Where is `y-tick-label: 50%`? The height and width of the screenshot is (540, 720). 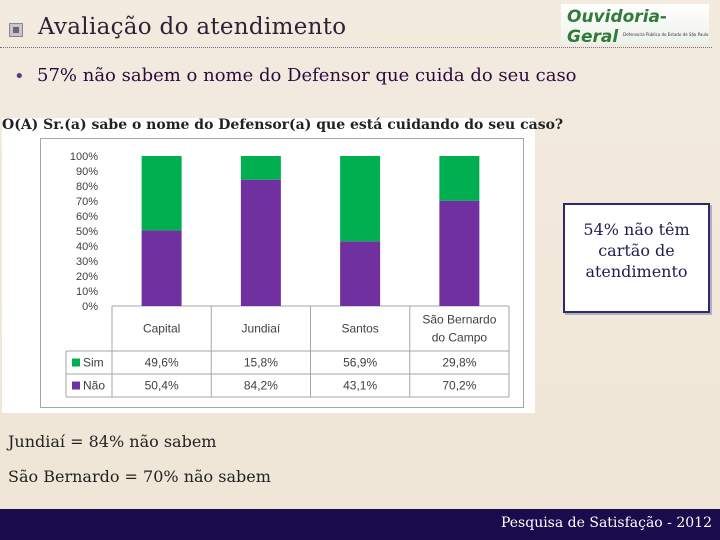 y-tick-label: 50% is located at coordinates (87, 232).